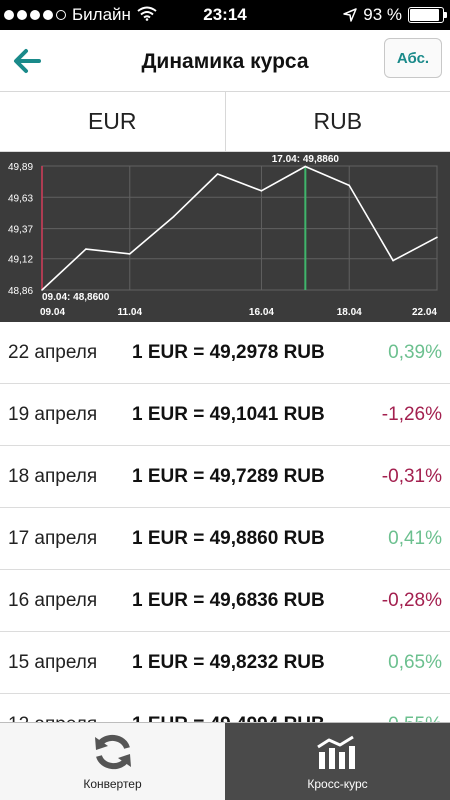  I want to click on back-button, so click(27, 61).